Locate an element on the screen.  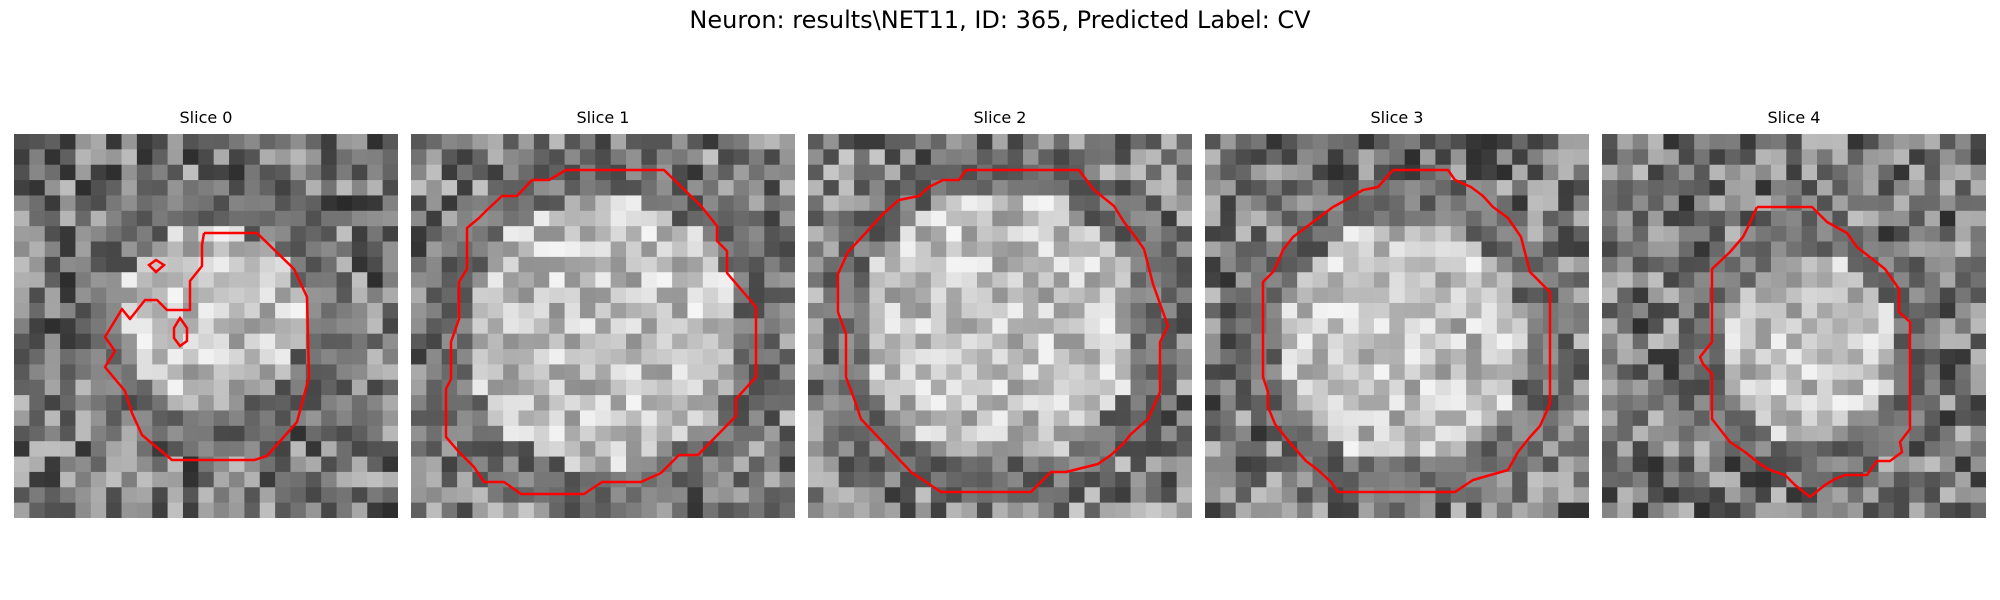
slice-title-0: Slice 0 is located at coordinates (206, 117).